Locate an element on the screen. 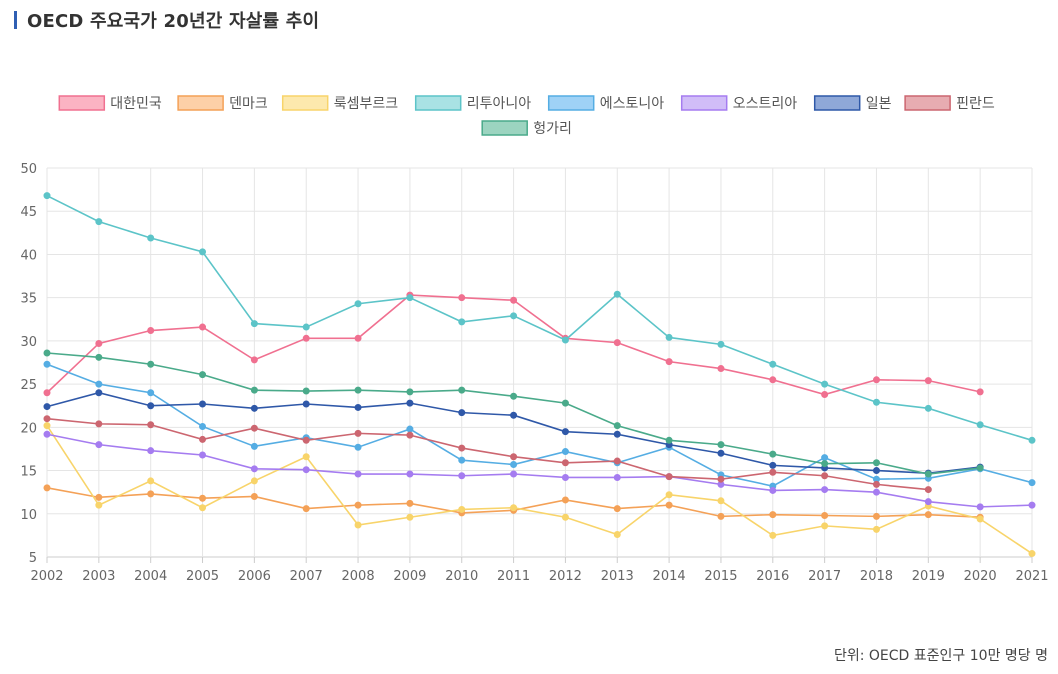  y-tick-label: 20 is located at coordinates (28, 428).